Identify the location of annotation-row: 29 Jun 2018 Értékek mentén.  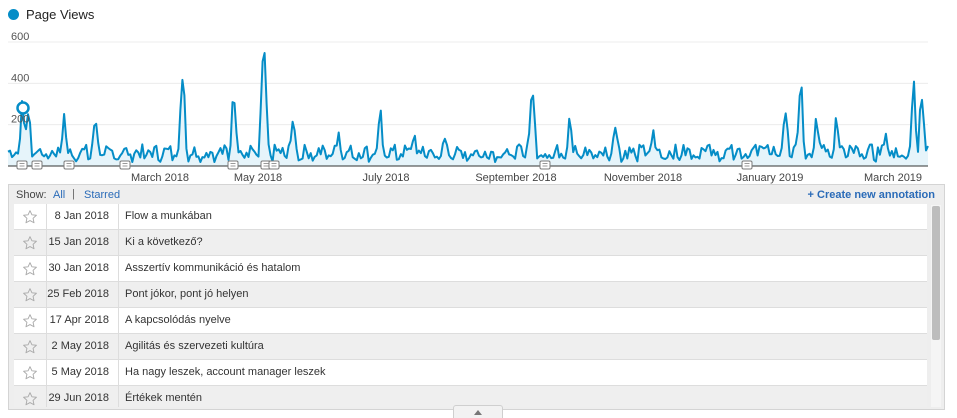
(470, 396).